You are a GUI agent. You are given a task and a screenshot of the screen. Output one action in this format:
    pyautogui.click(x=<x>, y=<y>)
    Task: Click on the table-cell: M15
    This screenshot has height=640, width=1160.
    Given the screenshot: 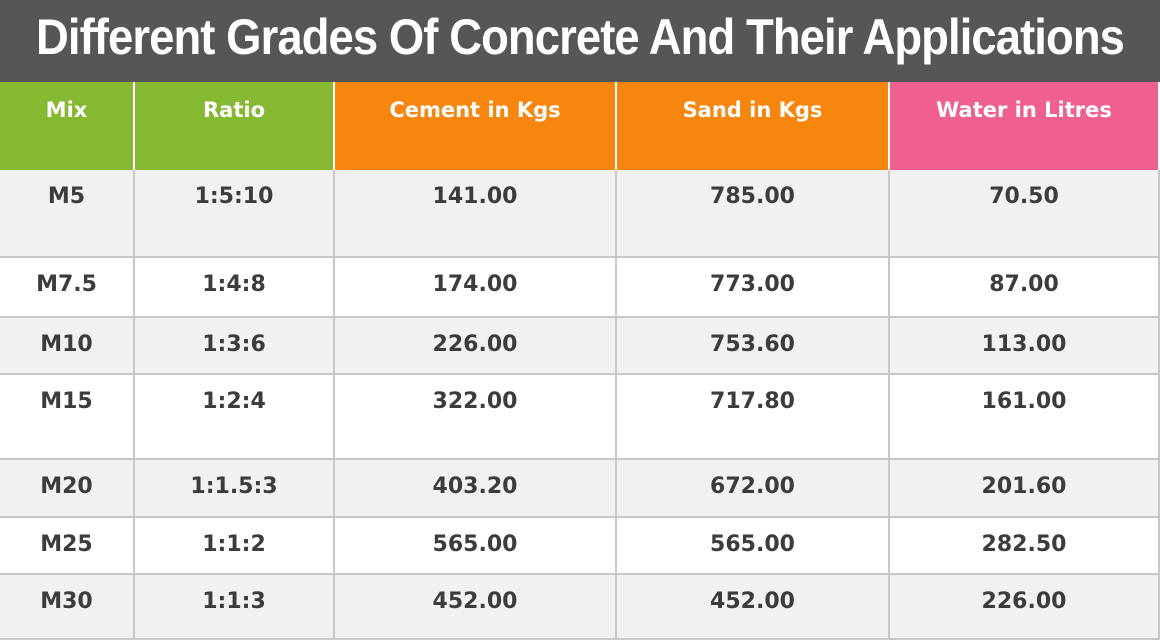 What is the action you would take?
    pyautogui.click(x=67, y=417)
    